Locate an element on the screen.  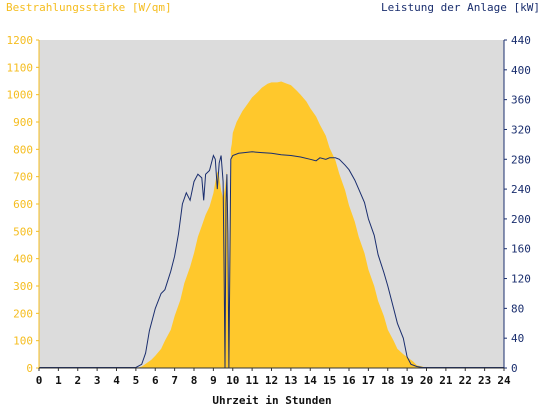
y-right-tick-label: 120 is located at coordinates (521, 279).